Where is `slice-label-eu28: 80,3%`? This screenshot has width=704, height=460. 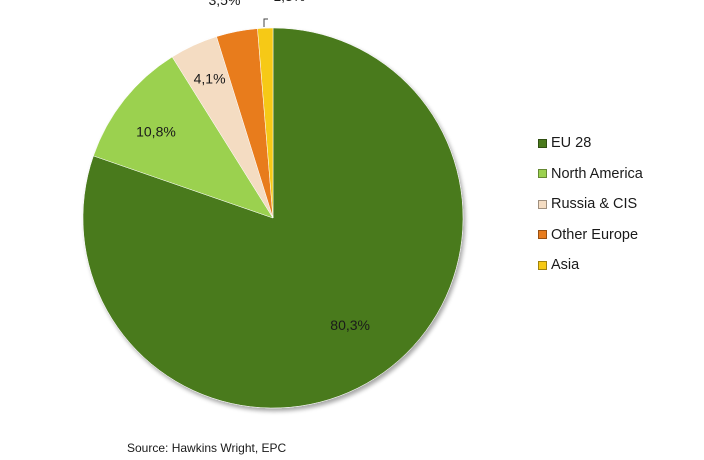
slice-label-eu28: 80,3% is located at coordinates (350, 325).